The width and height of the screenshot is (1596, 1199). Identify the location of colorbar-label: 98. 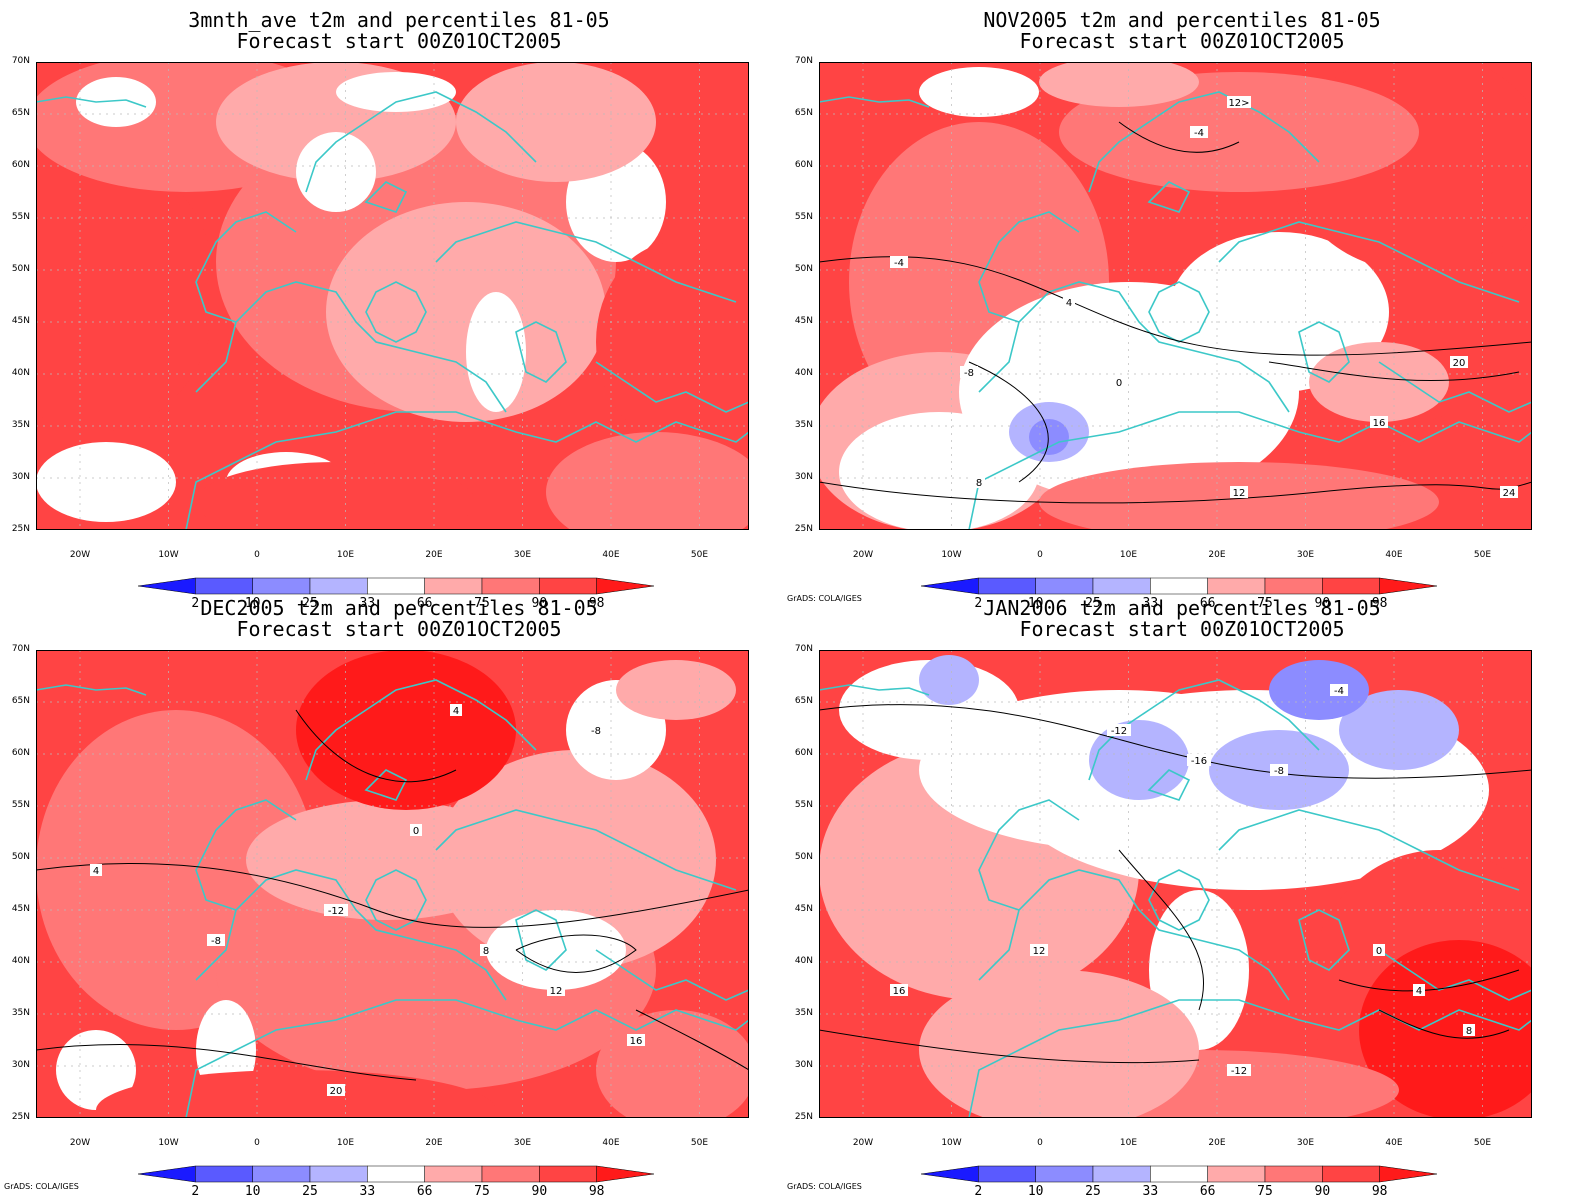
(1379, 603).